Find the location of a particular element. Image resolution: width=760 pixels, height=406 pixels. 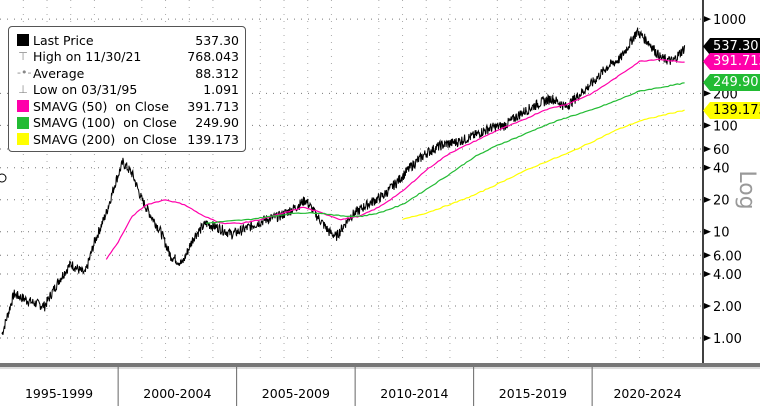

low-icon: ⊥ is located at coordinates (23, 89).